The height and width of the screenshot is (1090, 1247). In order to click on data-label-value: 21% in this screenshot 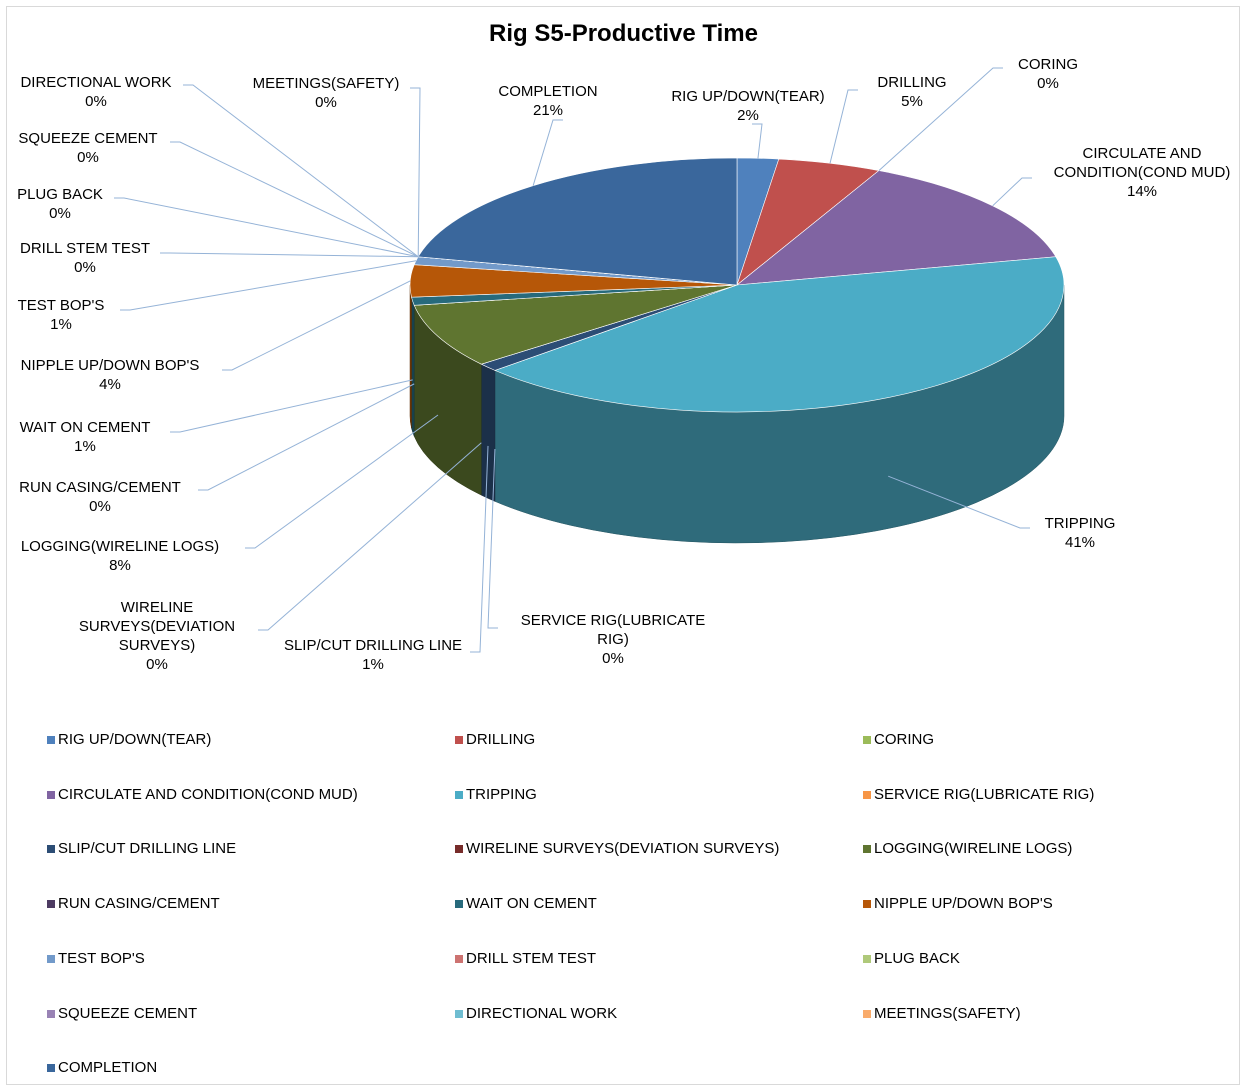, I will do `click(548, 110)`.